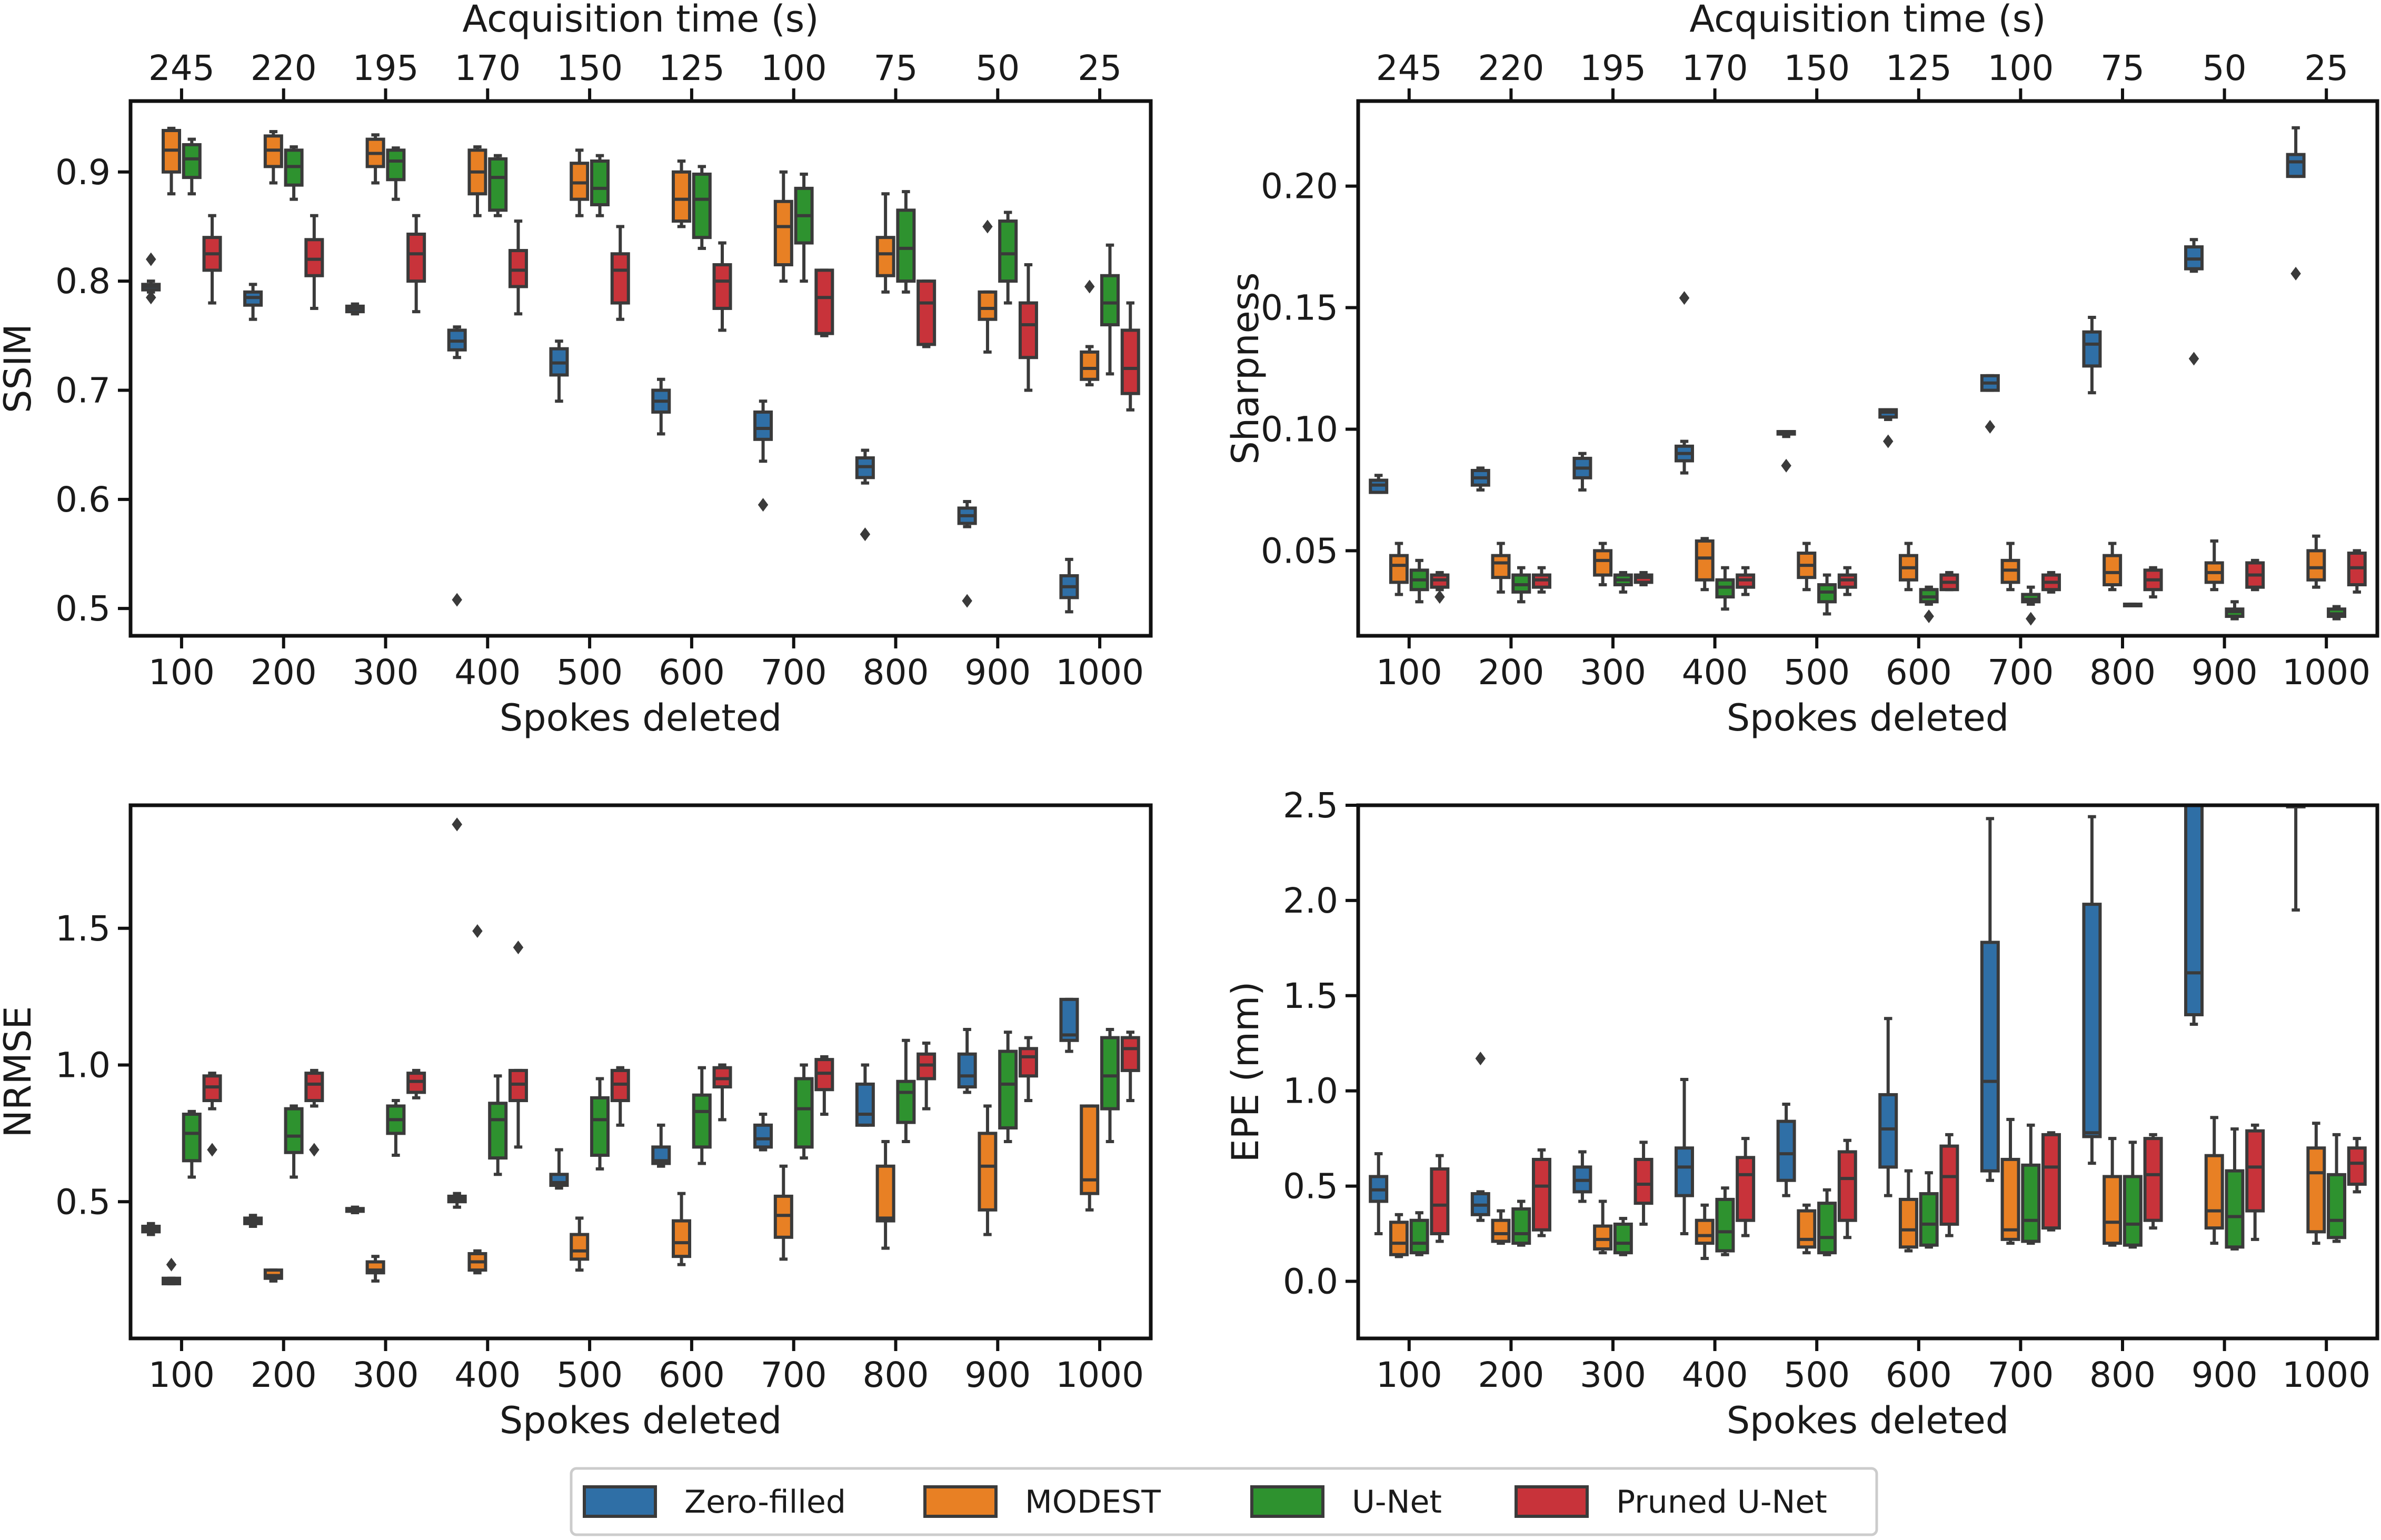  Describe the element at coordinates (1919, 1375) in the screenshot. I see `x-tick-label: 600` at that location.